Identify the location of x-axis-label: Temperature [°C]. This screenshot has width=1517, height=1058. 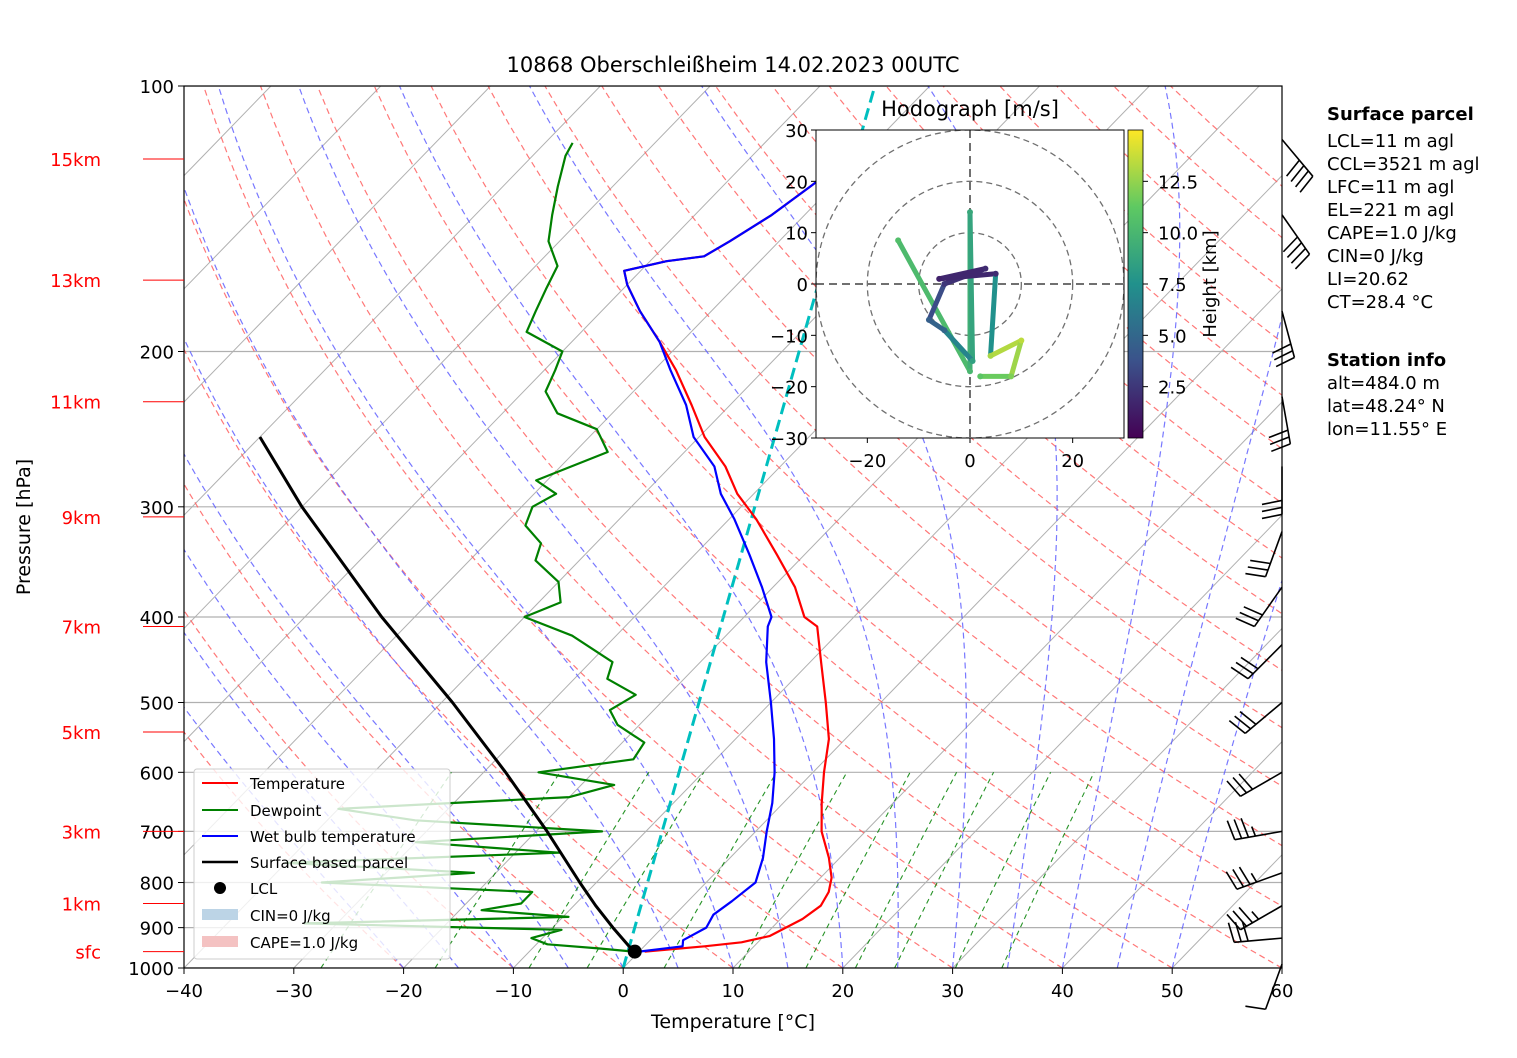
(732, 1022).